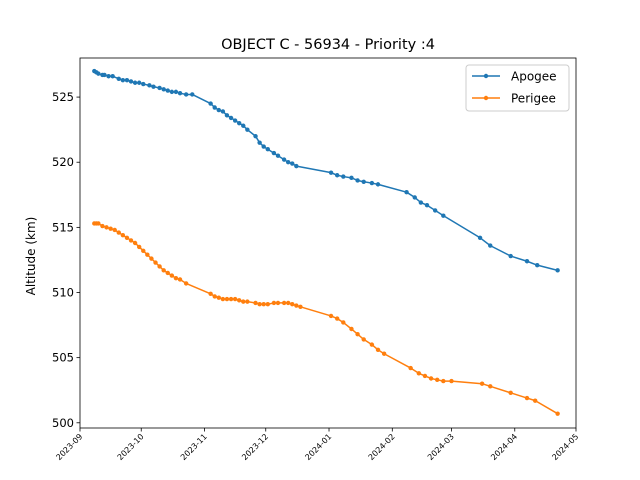  Describe the element at coordinates (66, 260) in the screenshot. I see `y-axis: 500 505 510 515 520 525` at that location.